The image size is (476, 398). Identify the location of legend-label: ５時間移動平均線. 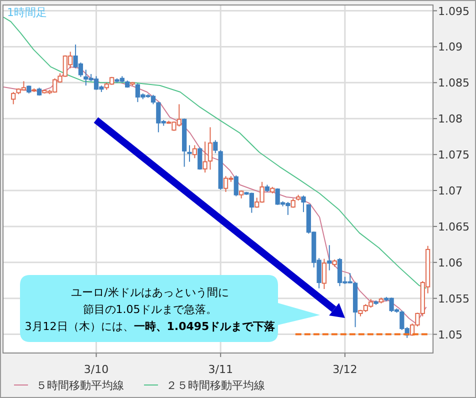
(80, 385).